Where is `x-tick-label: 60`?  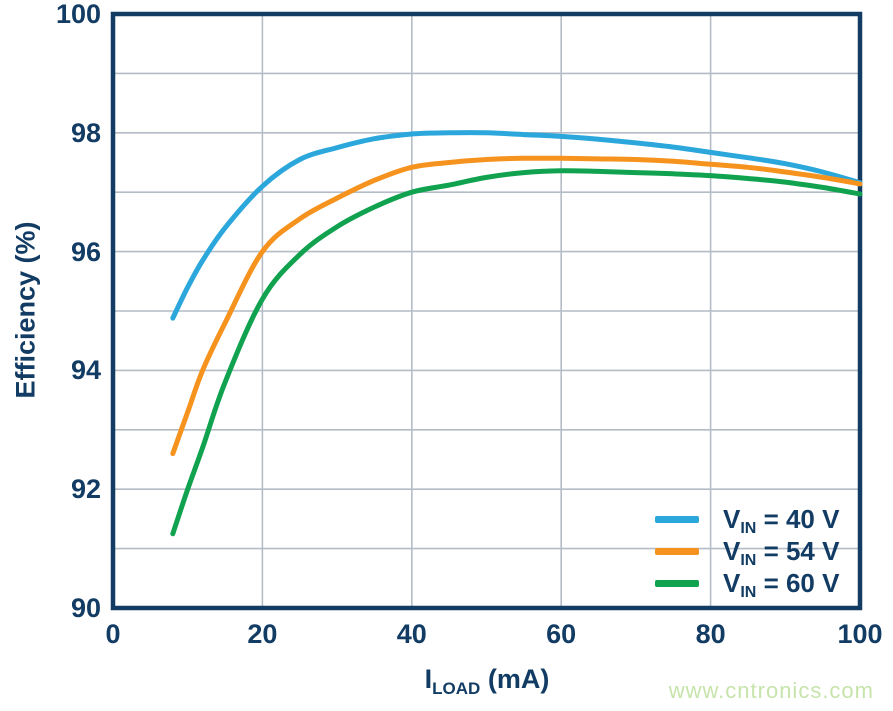 x-tick-label: 60 is located at coordinates (561, 634).